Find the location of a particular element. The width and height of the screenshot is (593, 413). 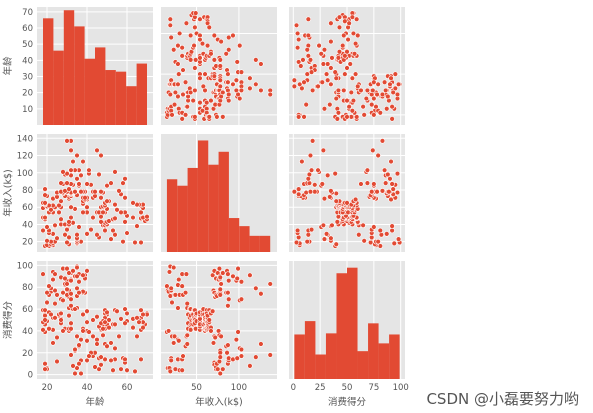

y-axis-label: 年收入(k$) is located at coordinates (8, 192).